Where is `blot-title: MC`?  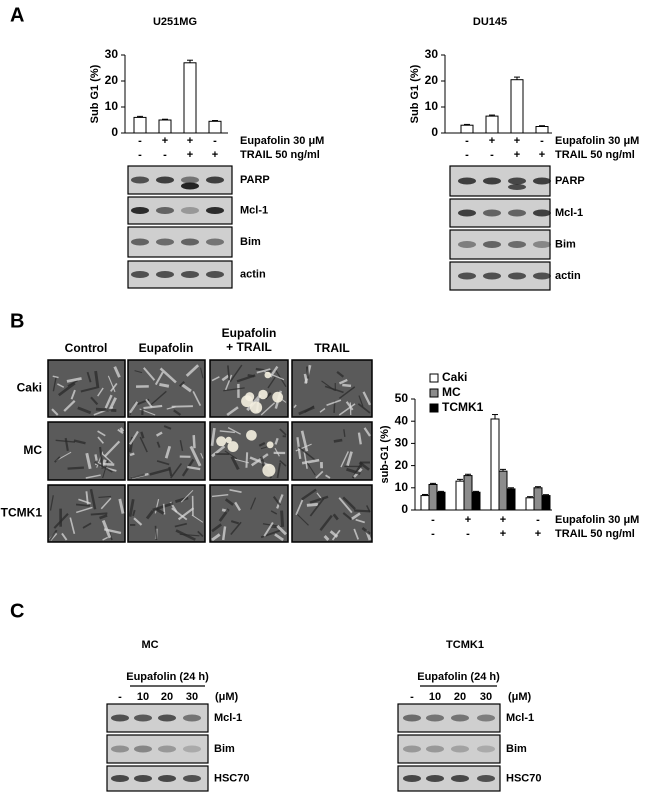
blot-title: MC is located at coordinates (149, 645).